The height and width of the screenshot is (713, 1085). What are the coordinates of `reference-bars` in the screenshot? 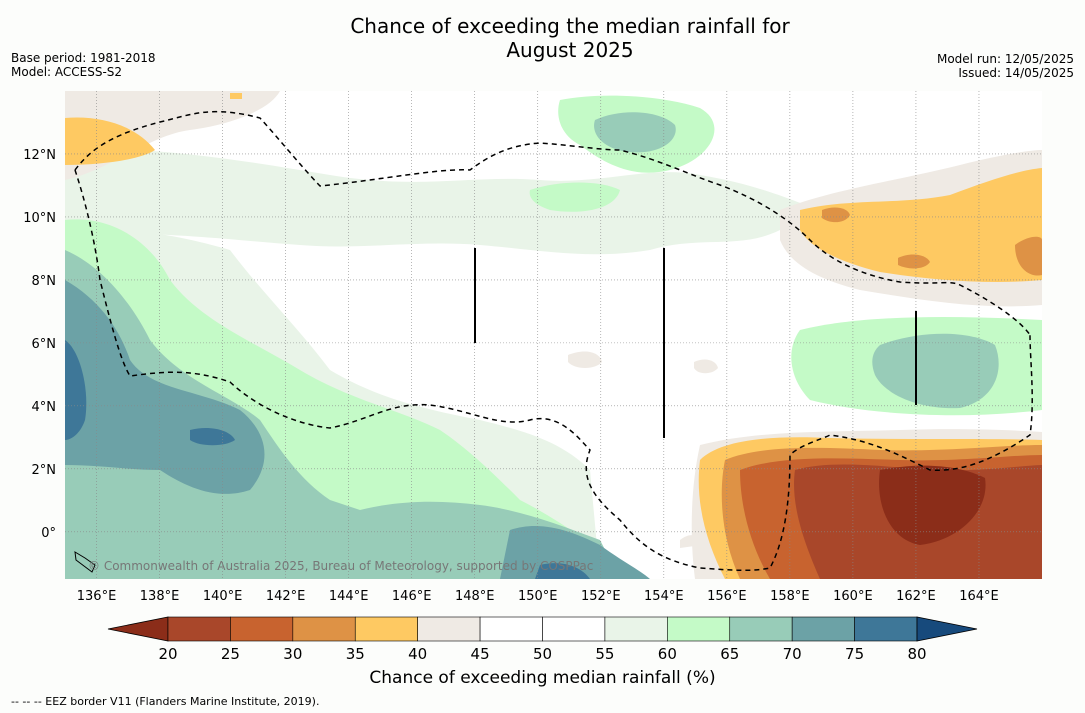 It's located at (695, 343).